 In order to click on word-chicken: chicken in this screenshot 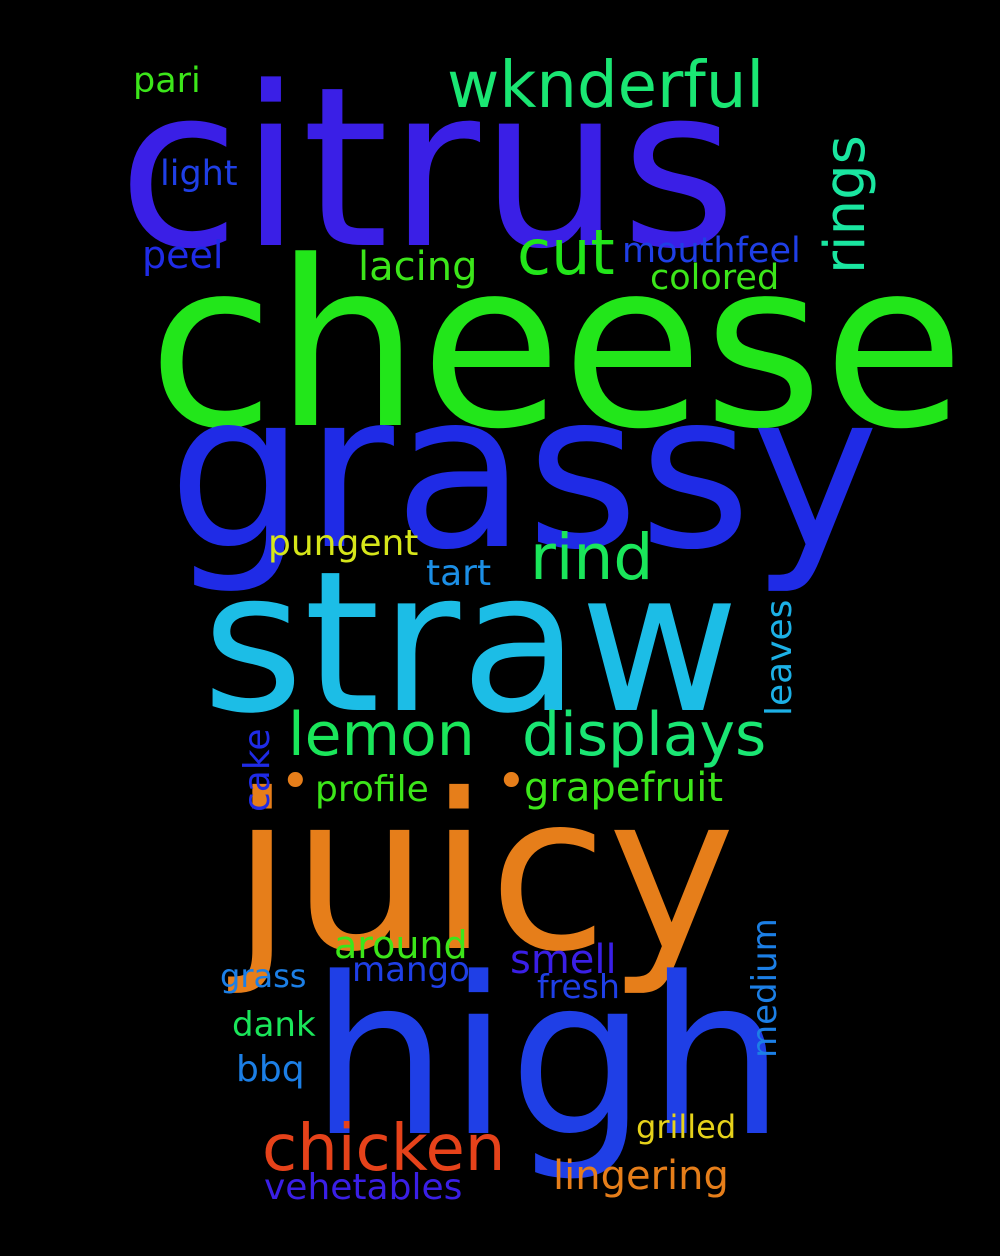, I will do `click(384, 1149)`.